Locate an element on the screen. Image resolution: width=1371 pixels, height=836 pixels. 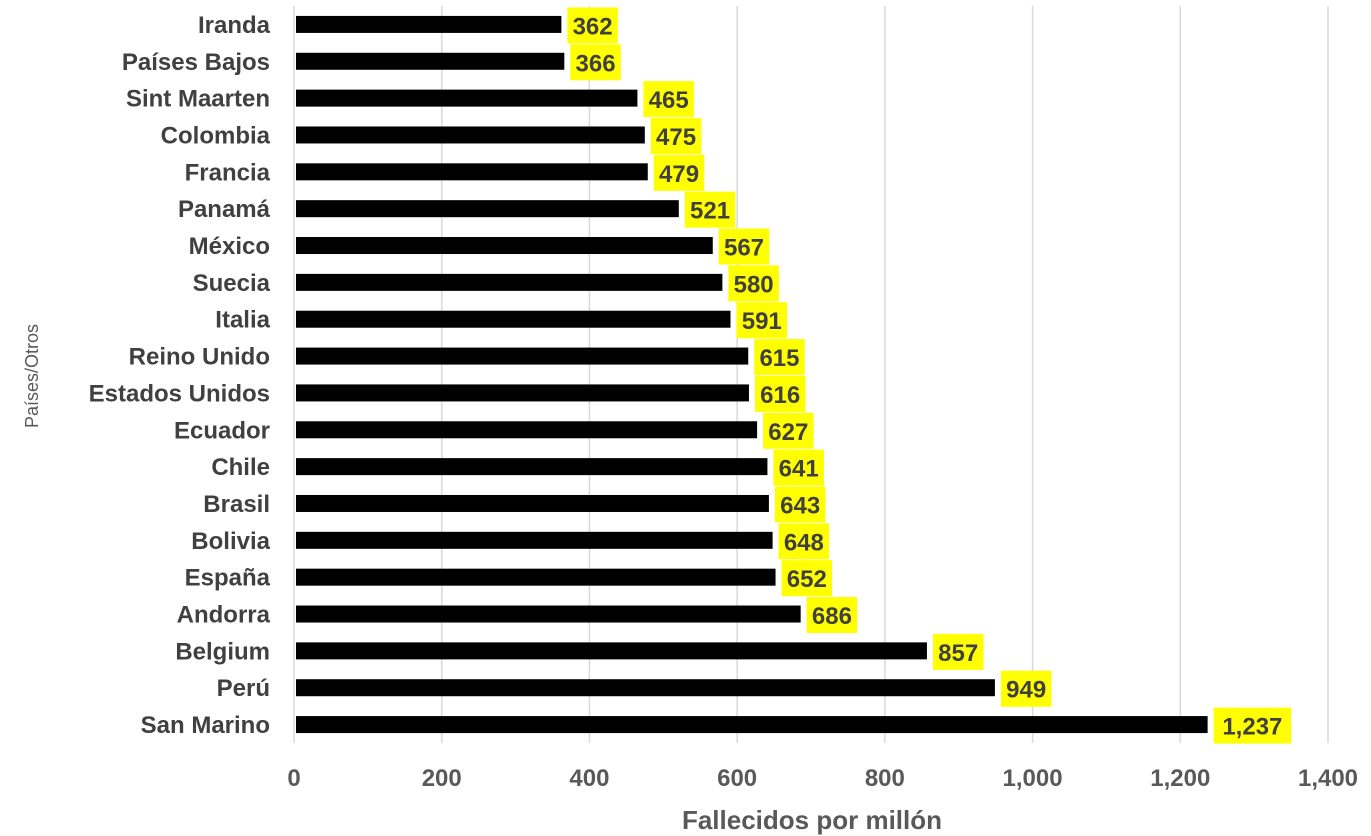
data-label: 643 is located at coordinates (800, 505).